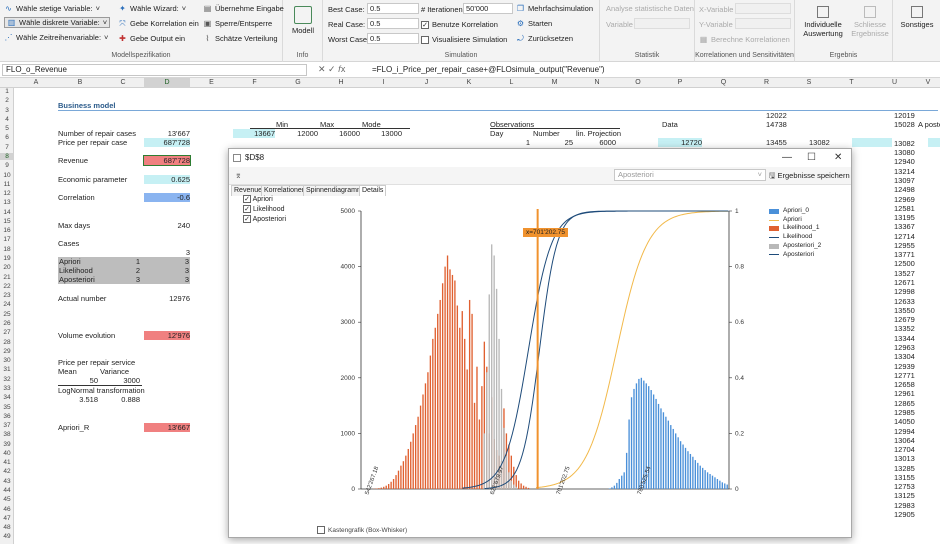 The height and width of the screenshot is (544, 940). I want to click on row-header: 12, so click(7, 194).